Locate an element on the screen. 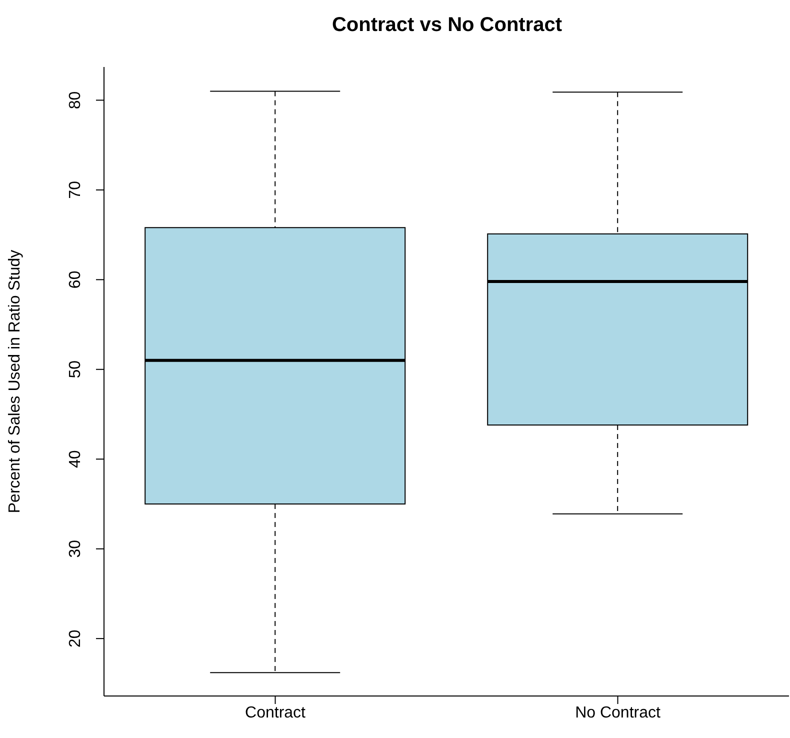  y-axis-title: Percent of Sales Used in Ratio Study is located at coordinates (15, 382).